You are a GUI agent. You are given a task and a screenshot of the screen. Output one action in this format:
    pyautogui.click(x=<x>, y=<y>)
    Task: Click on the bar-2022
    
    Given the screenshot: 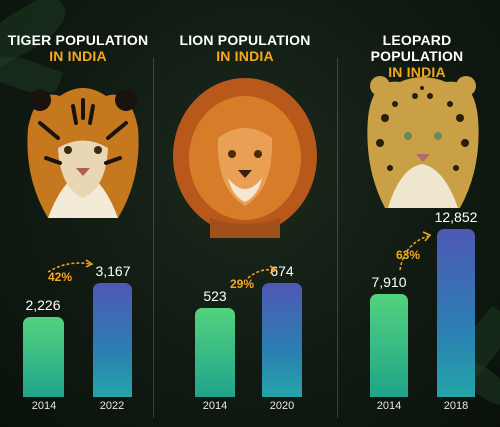 What is the action you would take?
    pyautogui.click(x=112, y=339)
    